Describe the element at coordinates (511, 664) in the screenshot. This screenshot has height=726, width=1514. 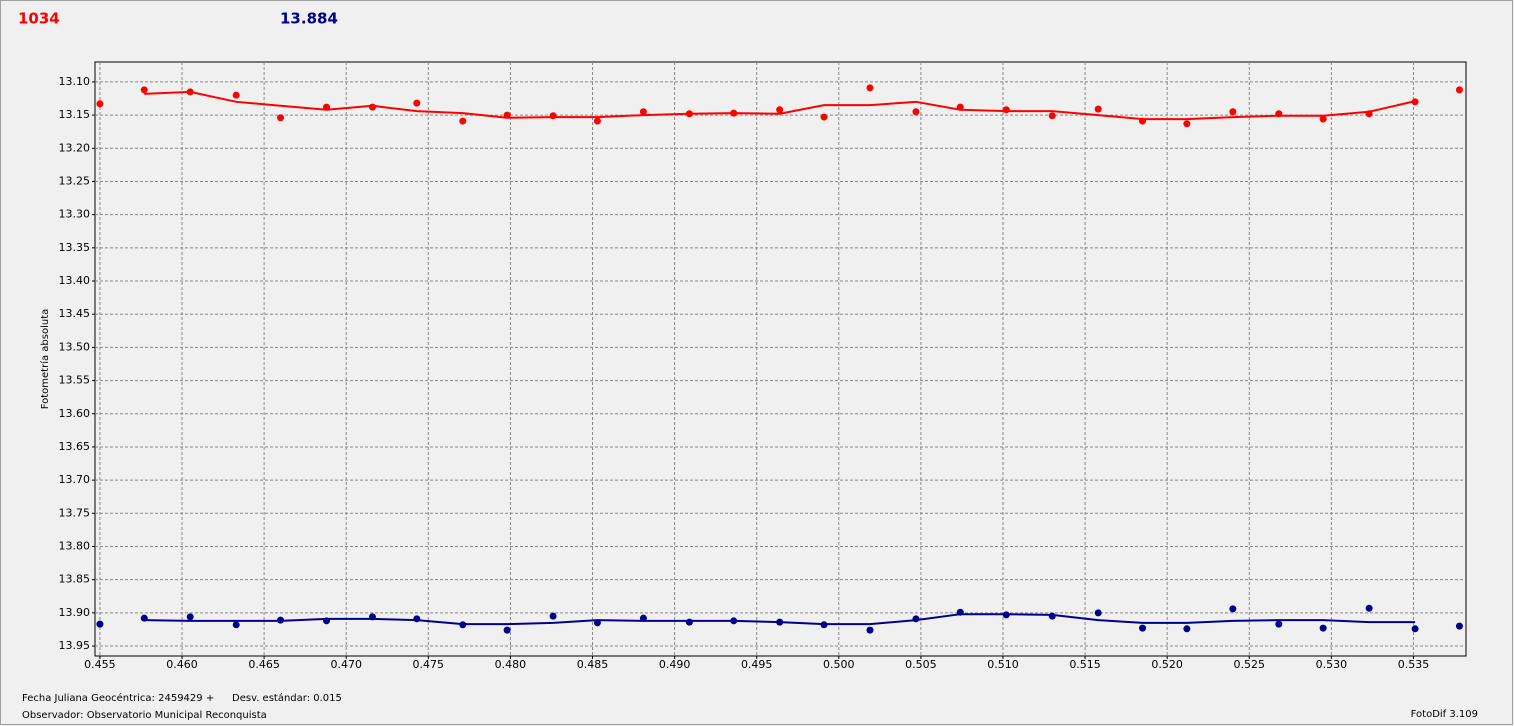
I see `x-tick-label: 0.480` at that location.